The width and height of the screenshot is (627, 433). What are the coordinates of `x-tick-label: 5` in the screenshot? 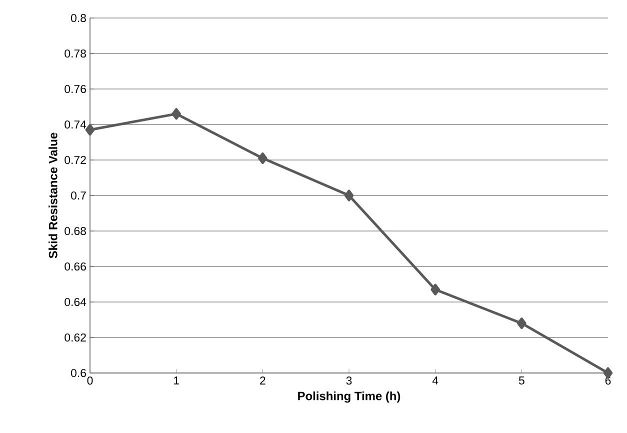 It's located at (521, 380).